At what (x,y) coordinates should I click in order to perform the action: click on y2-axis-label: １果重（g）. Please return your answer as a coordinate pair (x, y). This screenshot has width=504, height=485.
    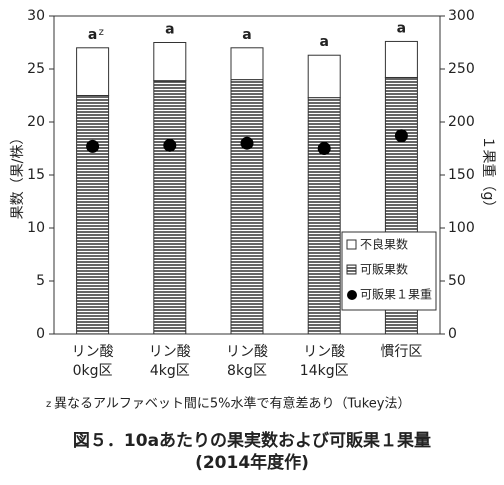
    Looking at the image, I should click on (488, 175).